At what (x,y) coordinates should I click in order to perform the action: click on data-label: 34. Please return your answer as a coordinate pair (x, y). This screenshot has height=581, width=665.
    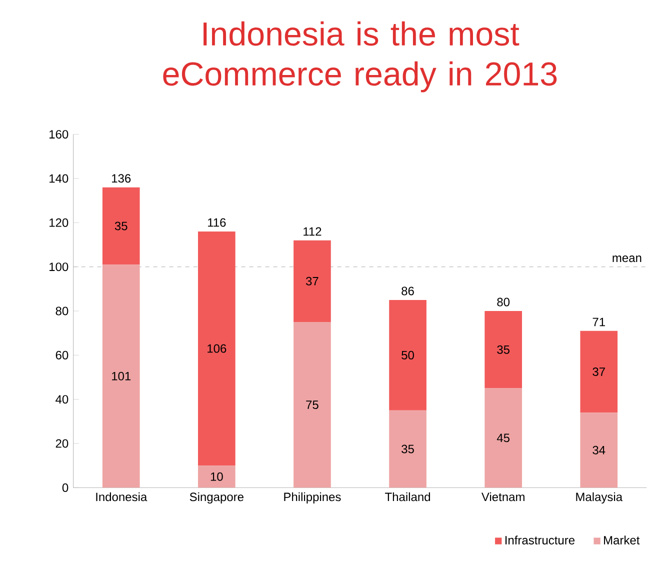
    Looking at the image, I should click on (599, 450).